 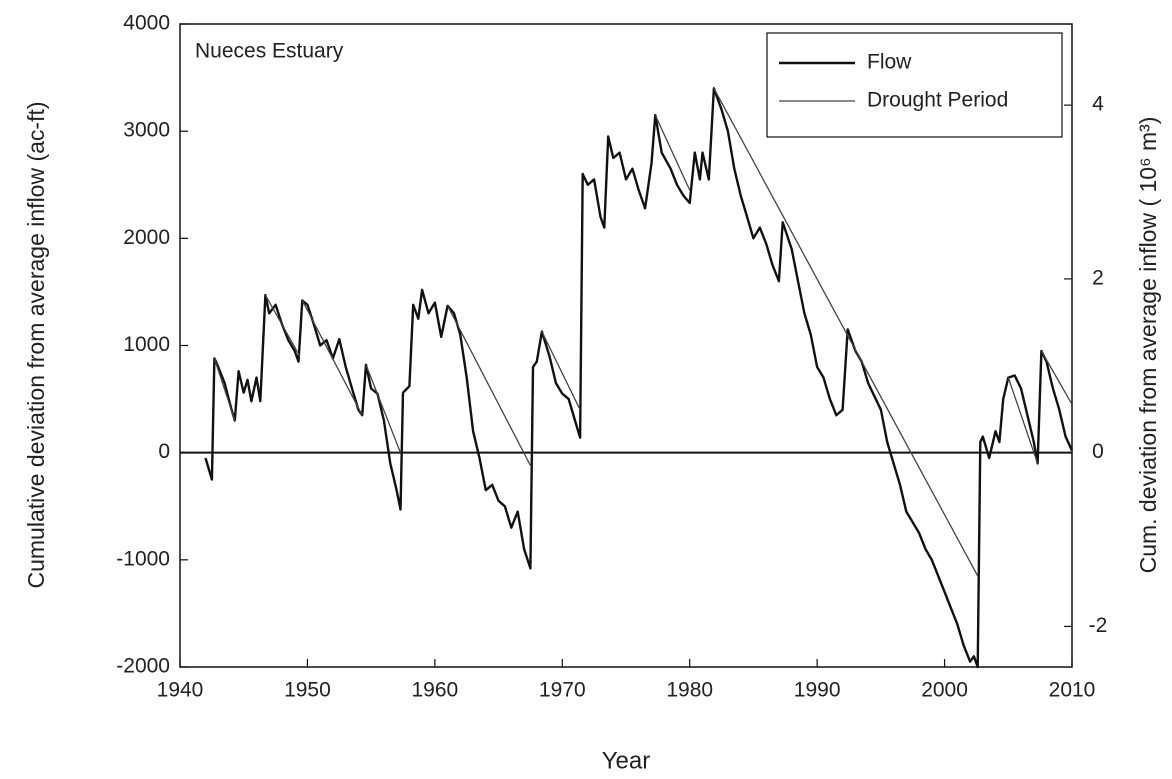 What do you see at coordinates (164, 451) in the screenshot?
I see `y-tick-label: 0` at bounding box center [164, 451].